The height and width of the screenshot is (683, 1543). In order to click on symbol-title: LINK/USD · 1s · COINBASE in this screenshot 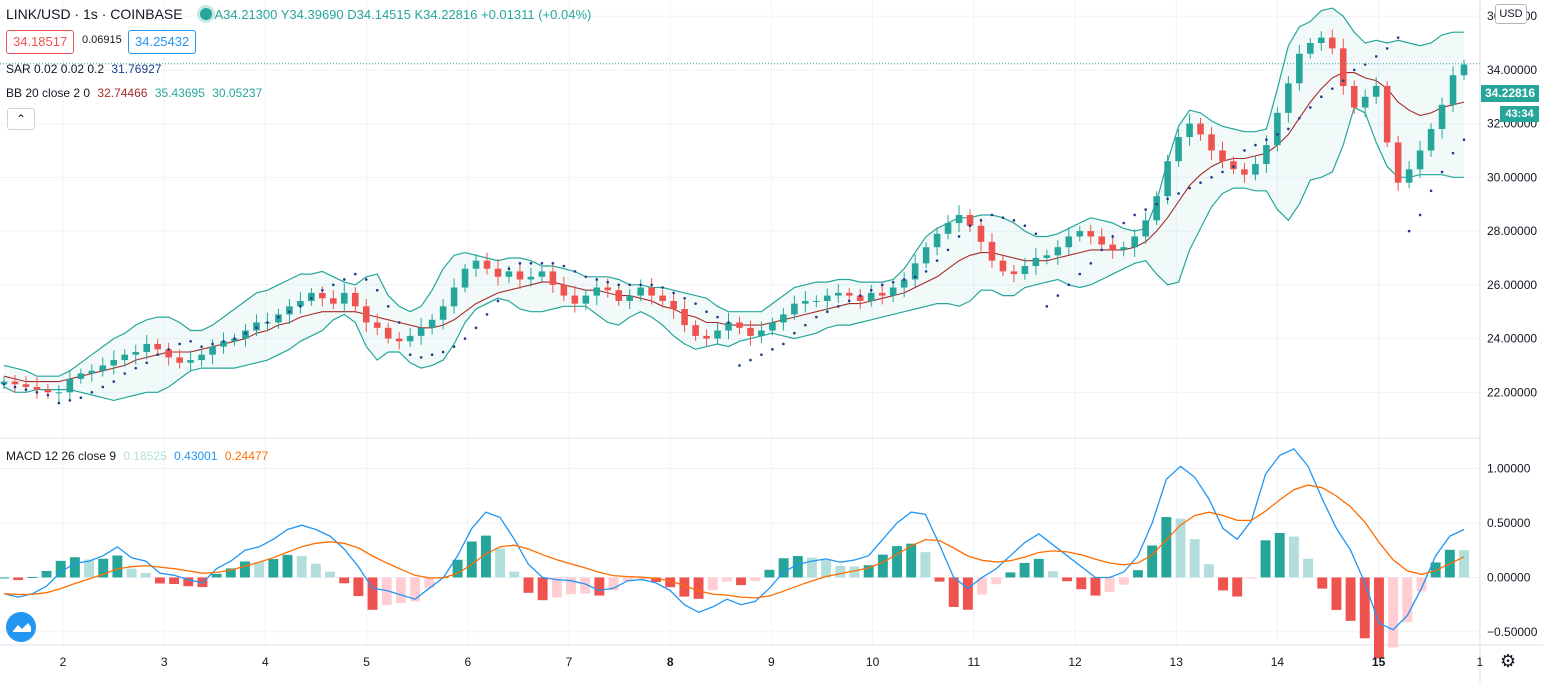, I will do `click(94, 14)`.